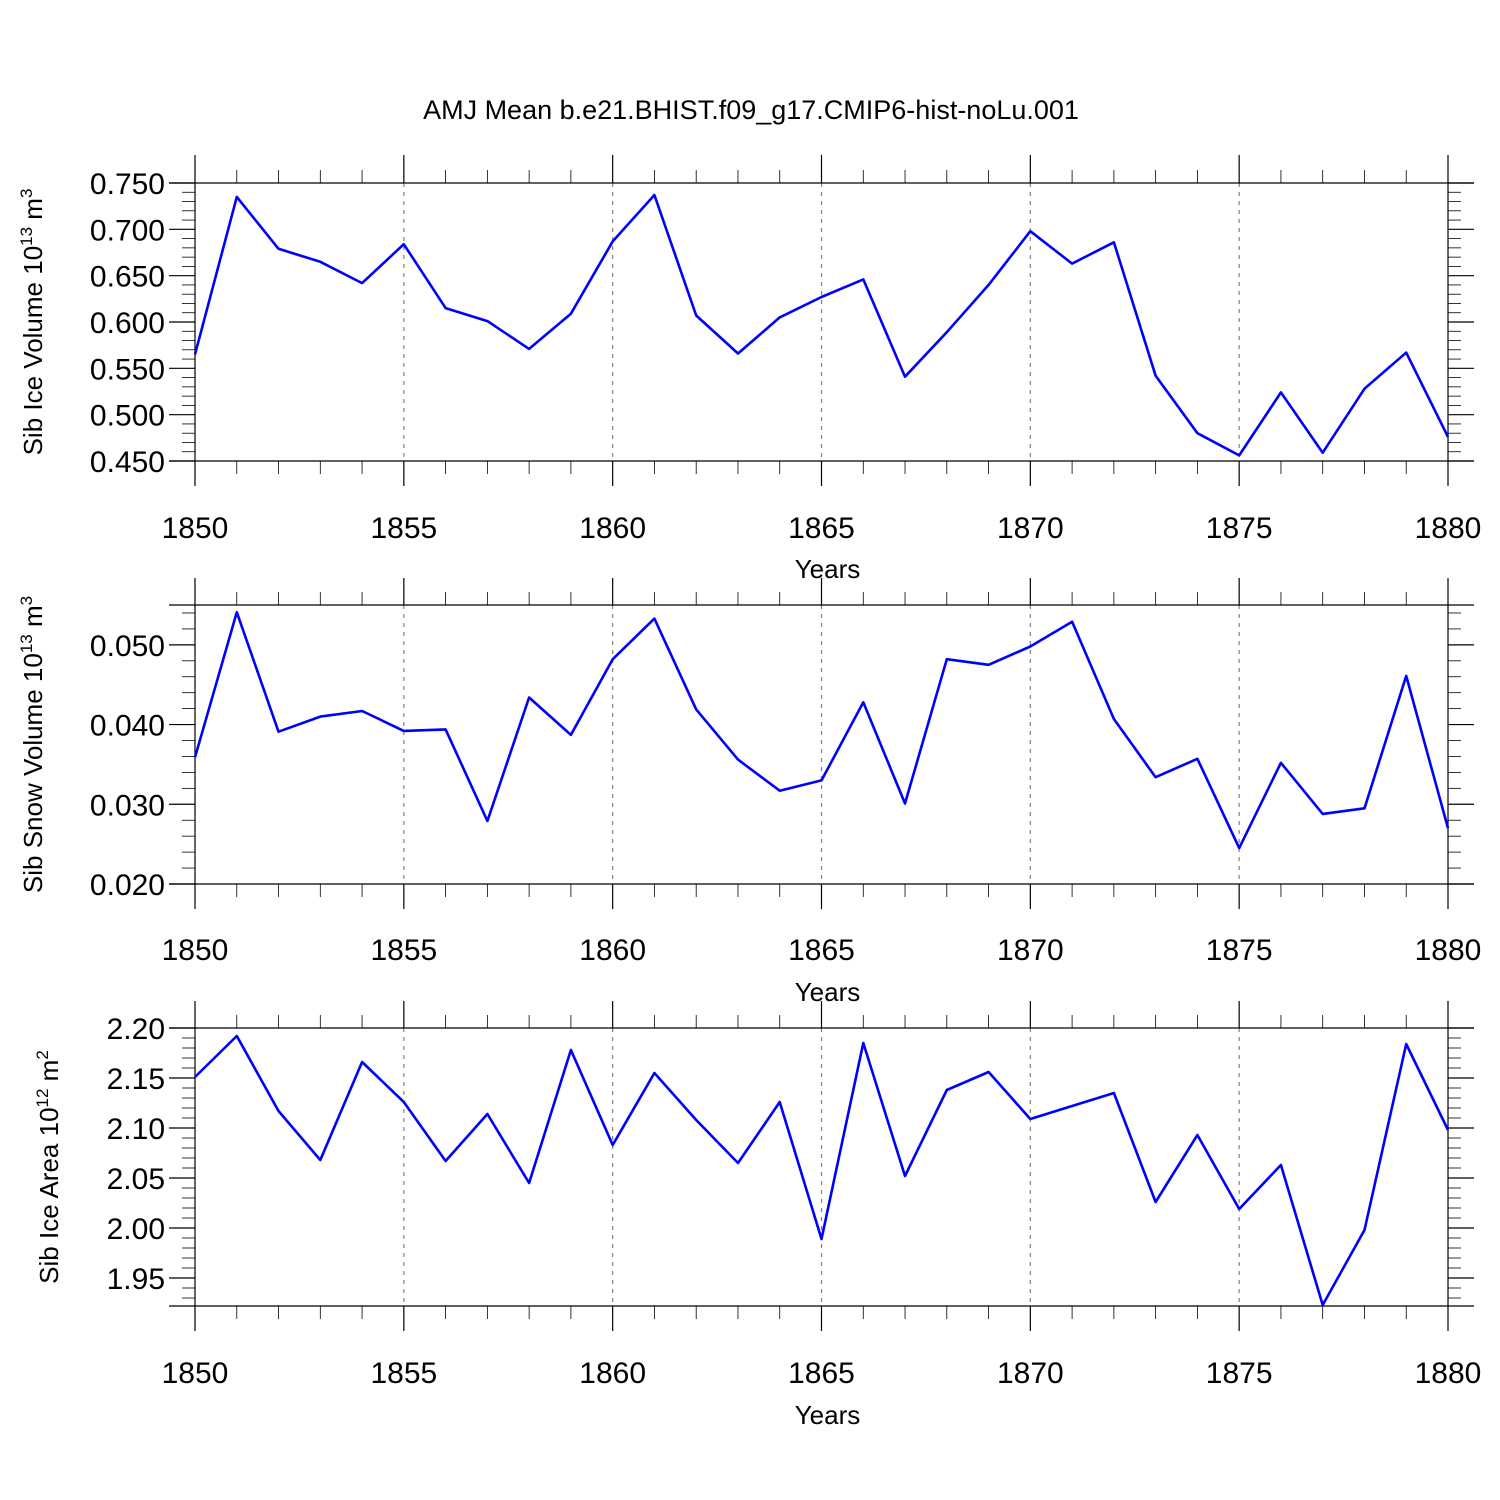 The height and width of the screenshot is (1500, 1500). Describe the element at coordinates (42, 1098) in the screenshot. I see `y-axis-label-superscript: 12` at that location.